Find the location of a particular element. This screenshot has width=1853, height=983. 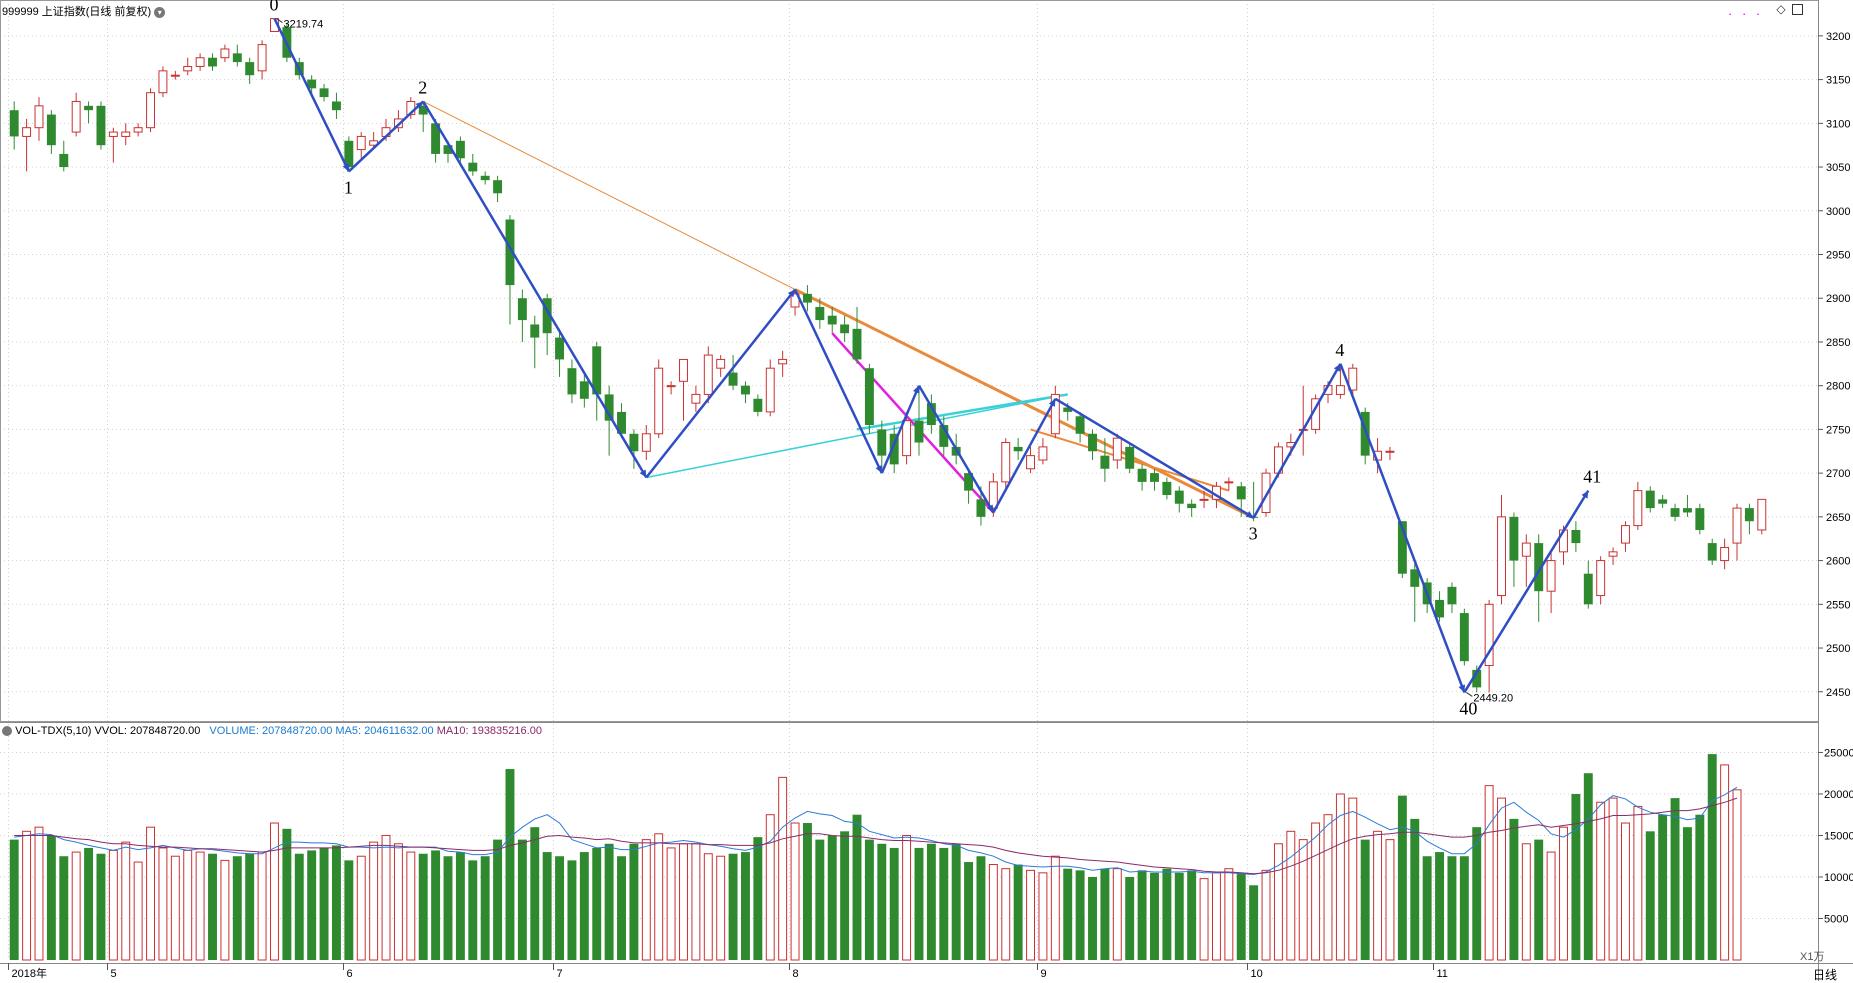

diamond-icon: ◇ is located at coordinates (1781, 9).